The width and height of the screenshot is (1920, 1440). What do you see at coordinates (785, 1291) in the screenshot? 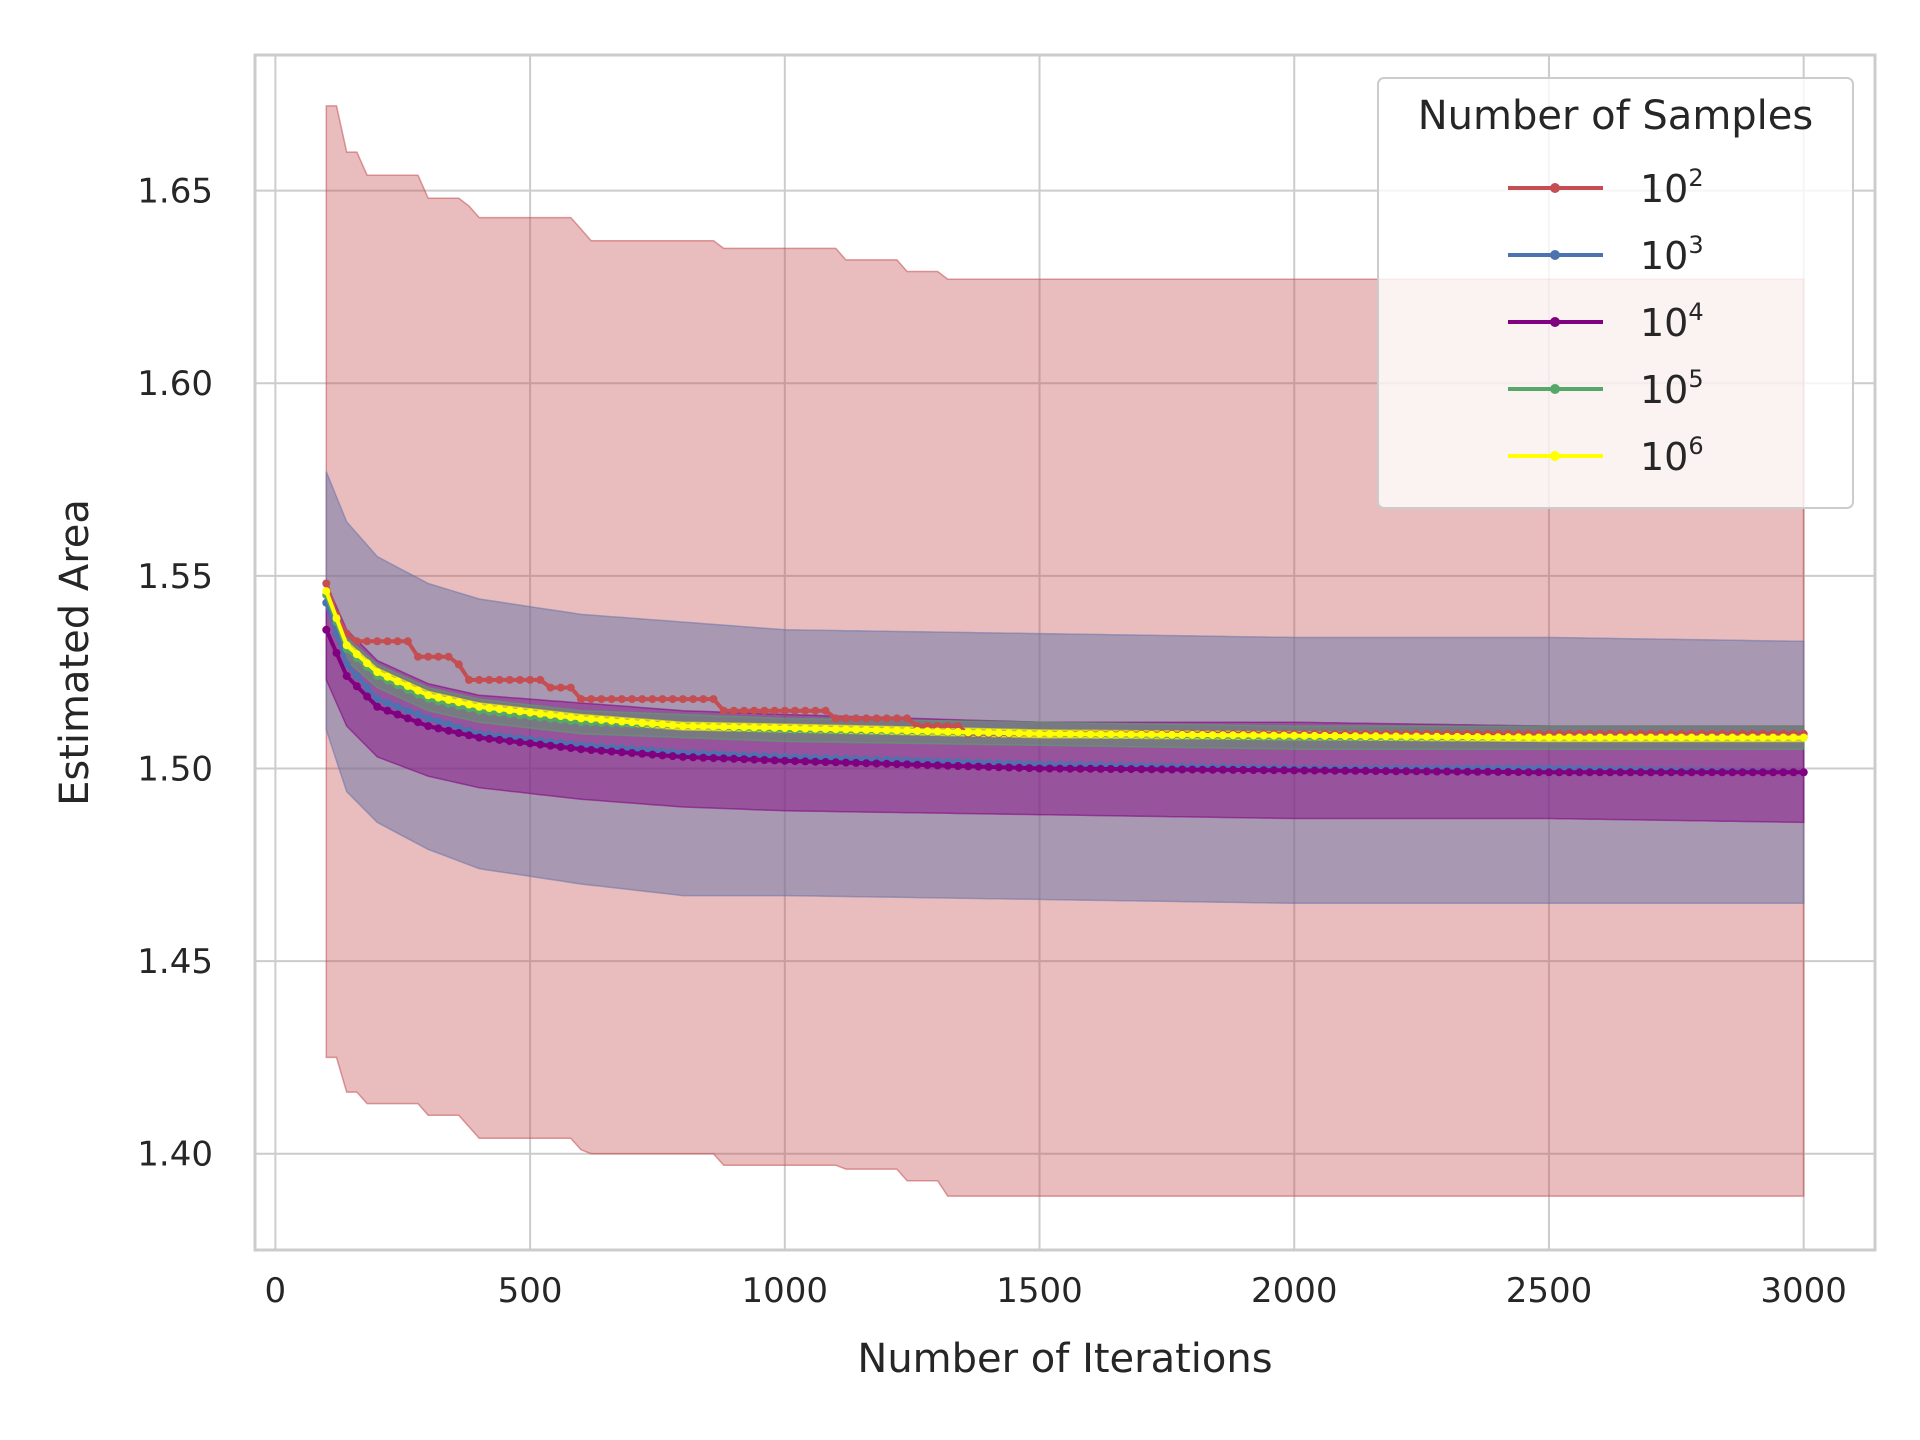
I see `x-tick-label: 1000` at bounding box center [785, 1291].